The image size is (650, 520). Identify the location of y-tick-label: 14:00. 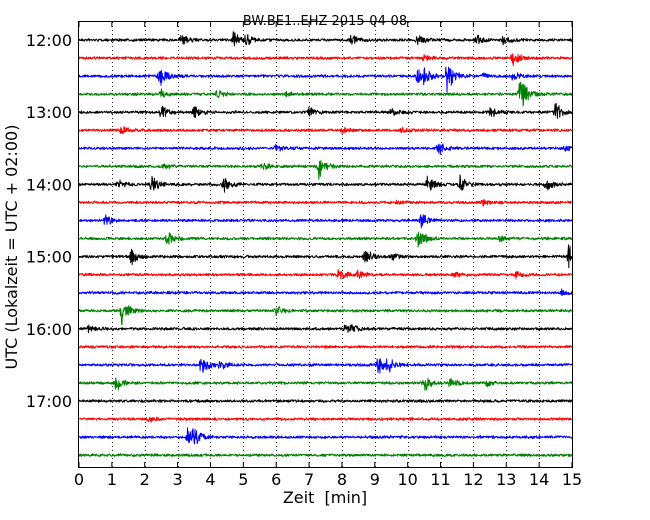
(49, 184).